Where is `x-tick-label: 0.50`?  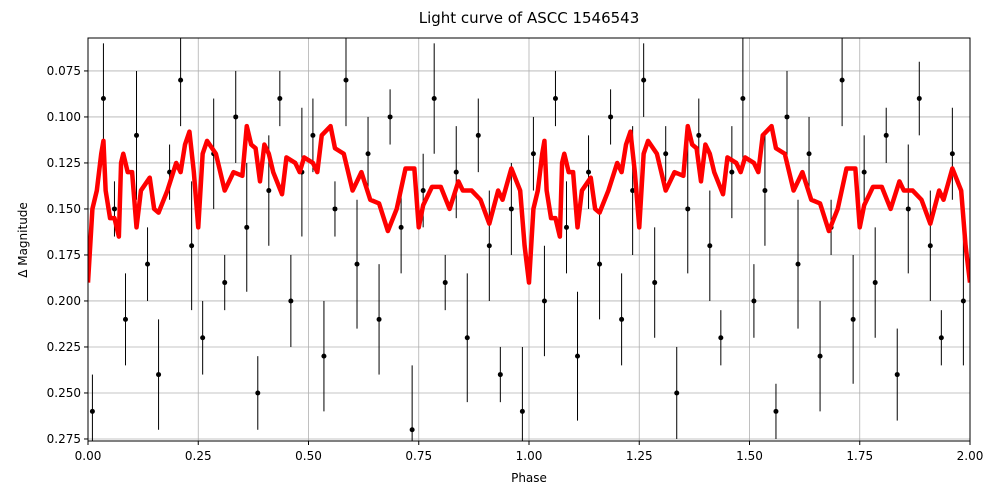
x-tick-label: 0.50 is located at coordinates (308, 456).